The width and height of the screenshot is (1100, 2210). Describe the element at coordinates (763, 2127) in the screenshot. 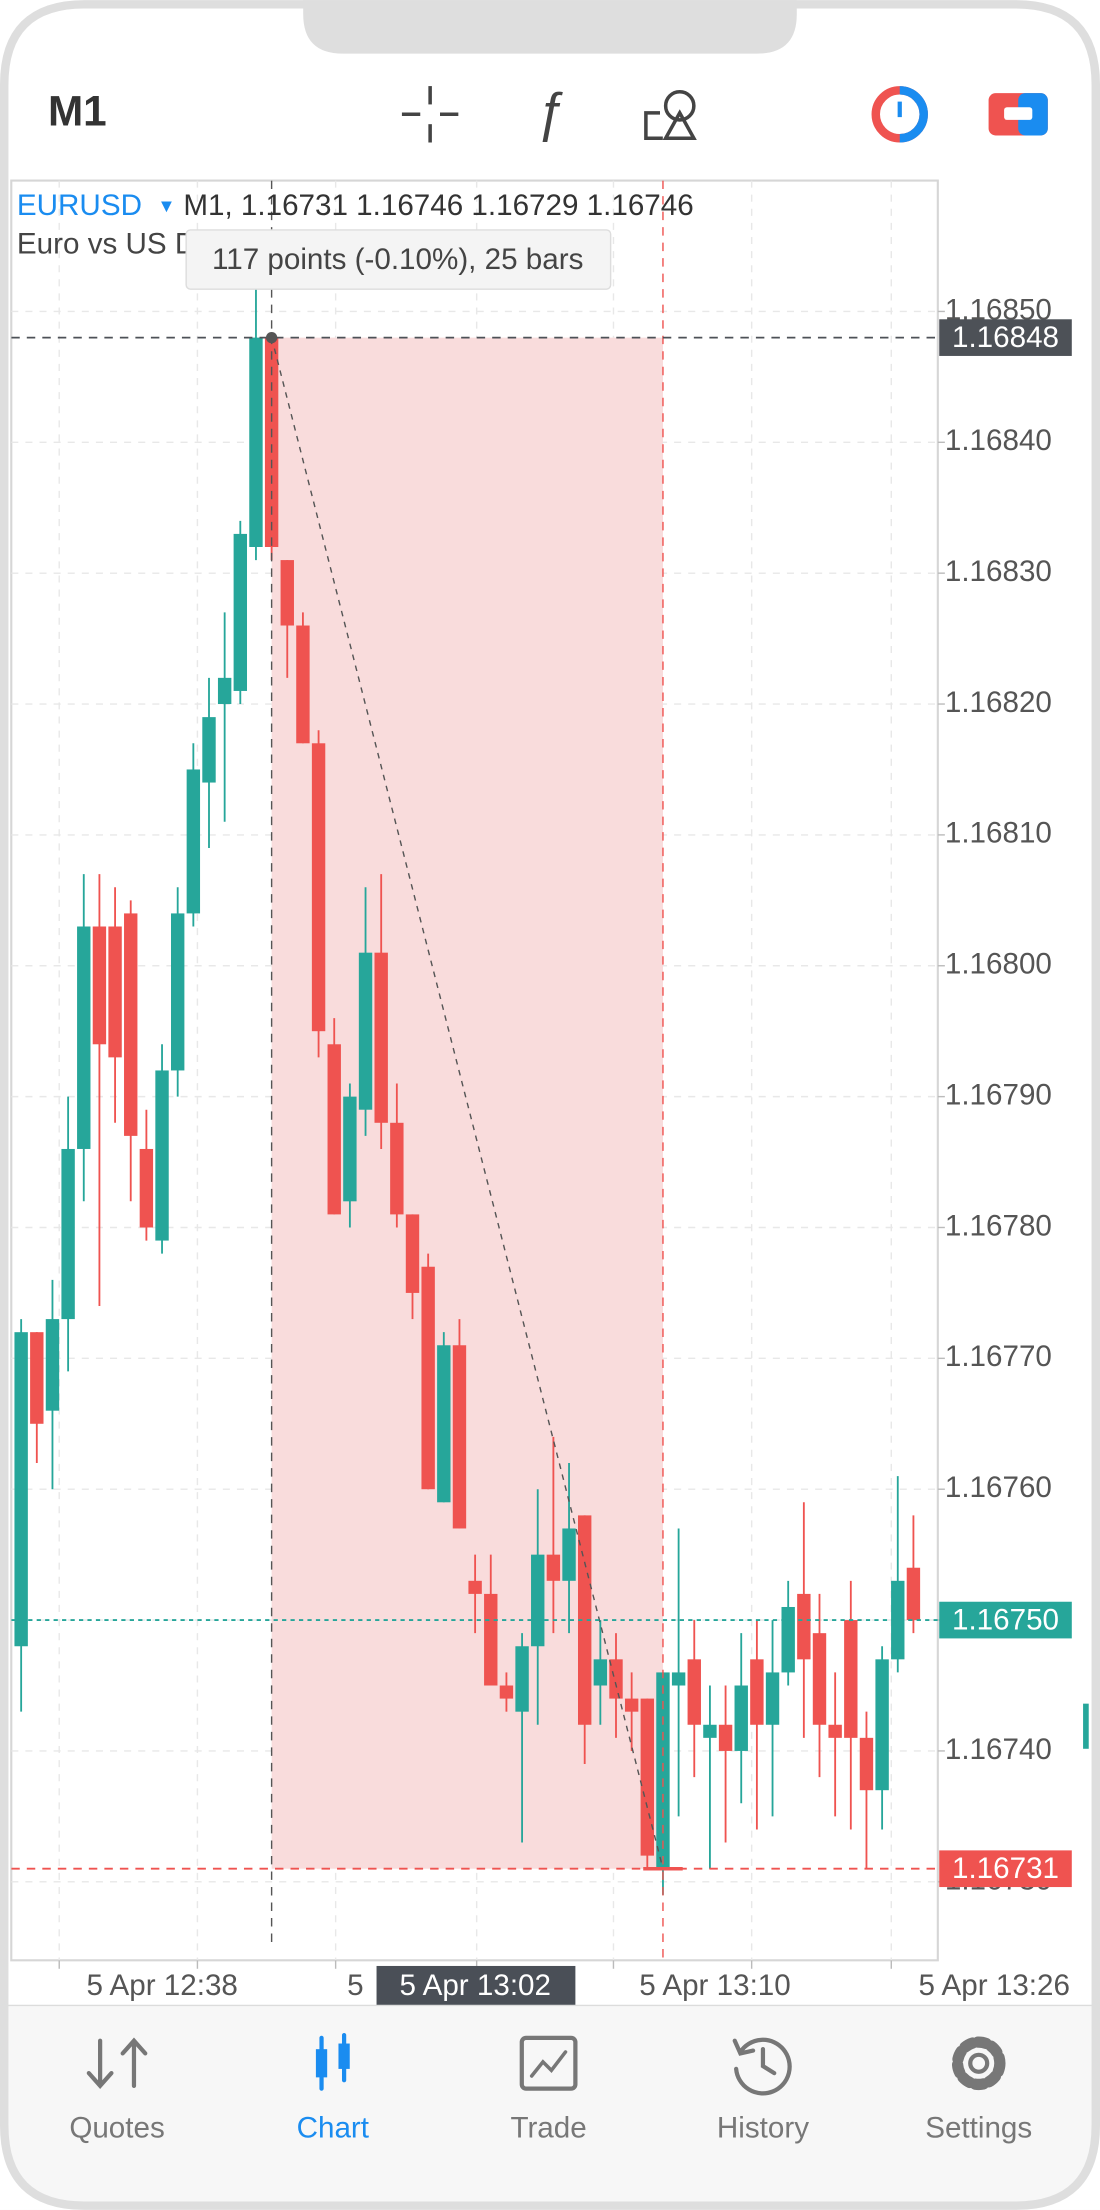

I see `tab-label: History` at that location.